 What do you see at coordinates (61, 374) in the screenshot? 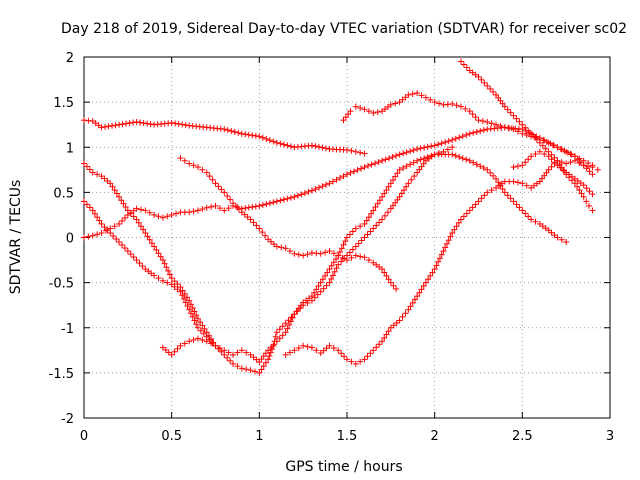
I see `y-tick-label: -1.5` at bounding box center [61, 374].